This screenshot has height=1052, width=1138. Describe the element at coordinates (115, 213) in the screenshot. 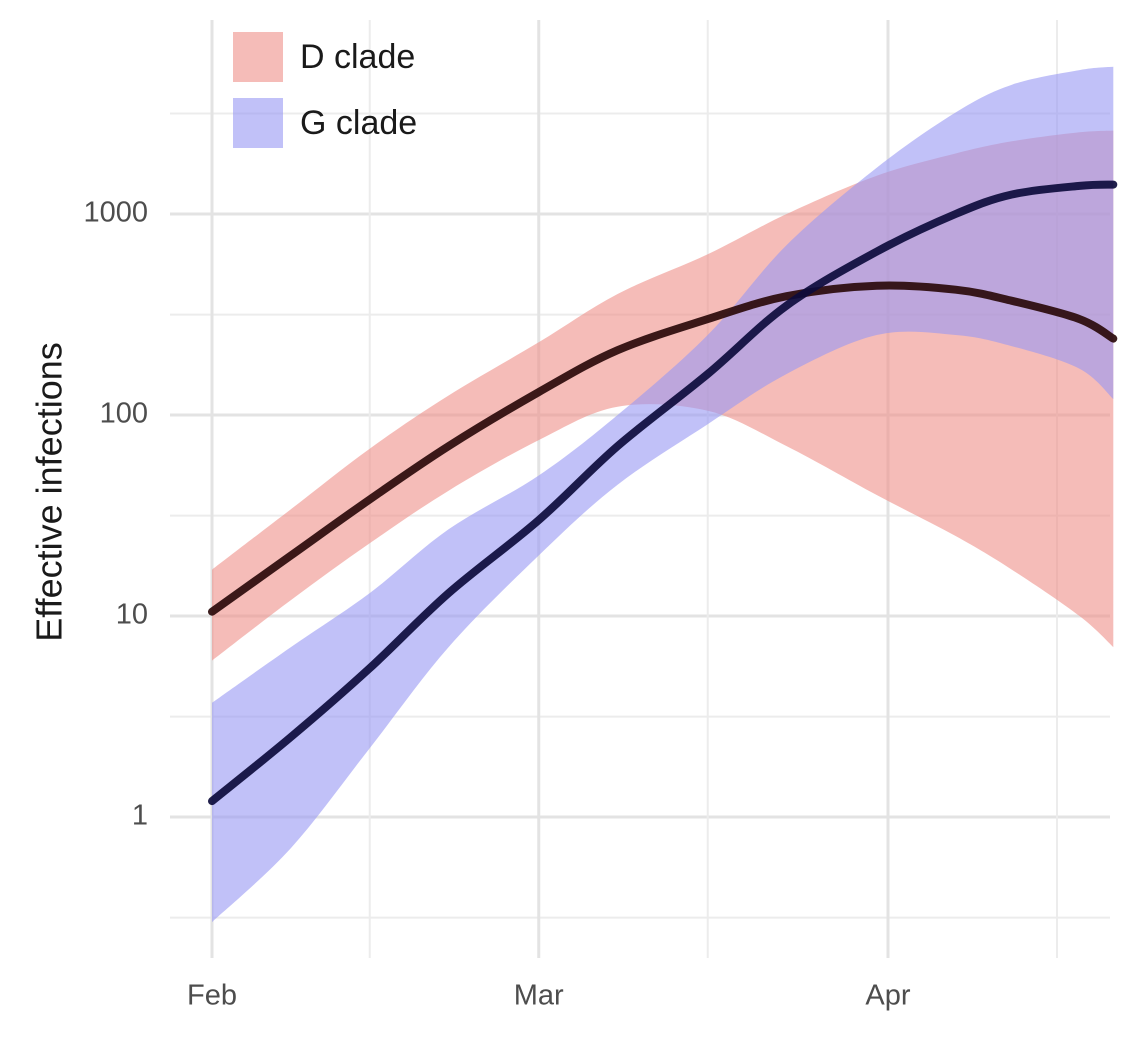

I see `y-tick-label: 1000` at that location.